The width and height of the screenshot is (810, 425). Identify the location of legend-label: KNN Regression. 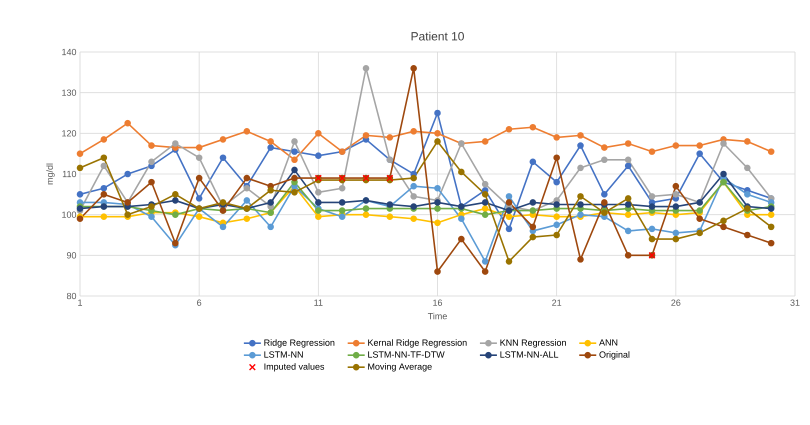
(533, 343).